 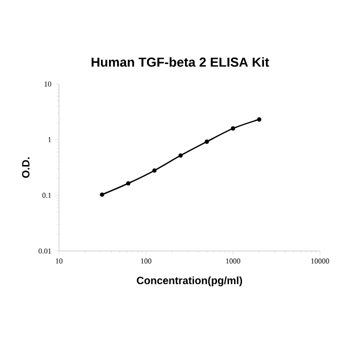 I want to click on x-axis-title: Concentration(pg/ml), so click(x=189, y=281).